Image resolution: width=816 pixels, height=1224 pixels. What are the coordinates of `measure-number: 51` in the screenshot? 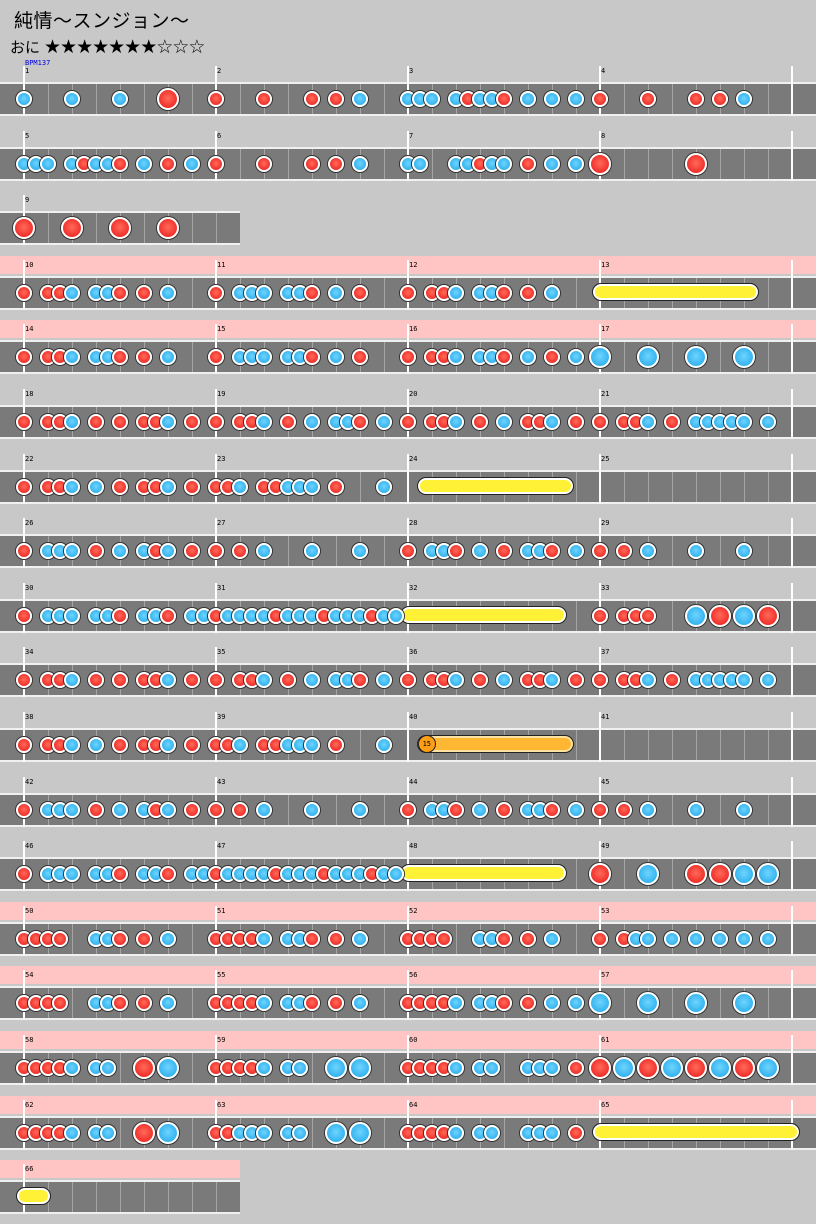 It's located at (221, 910).